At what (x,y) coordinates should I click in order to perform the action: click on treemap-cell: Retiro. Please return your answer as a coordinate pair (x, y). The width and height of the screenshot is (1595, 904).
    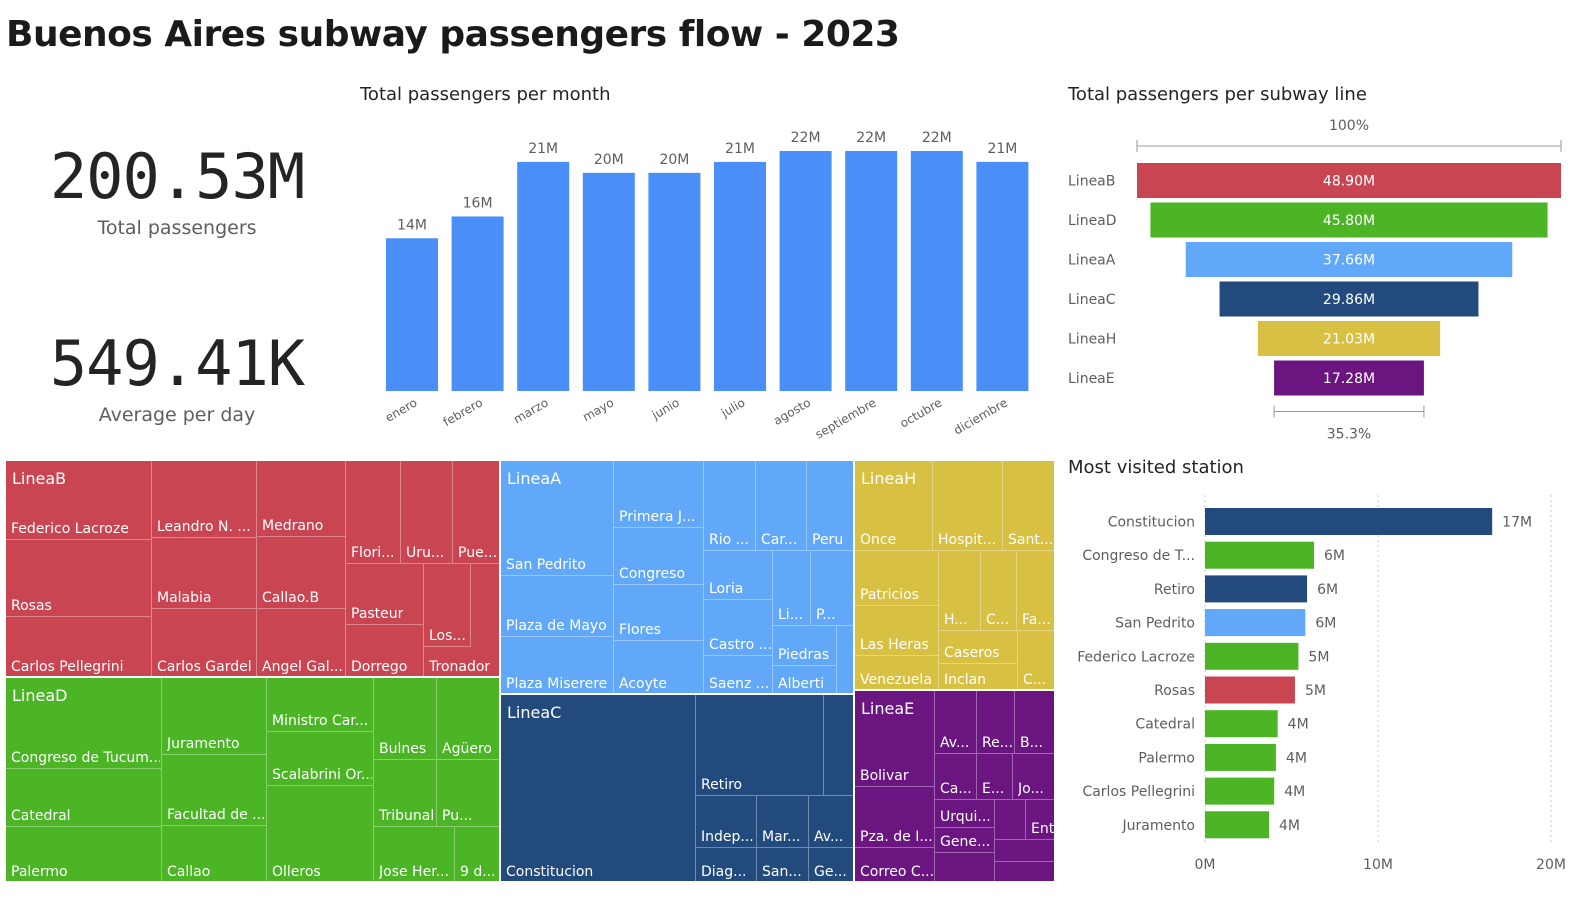
    Looking at the image, I should click on (760, 745).